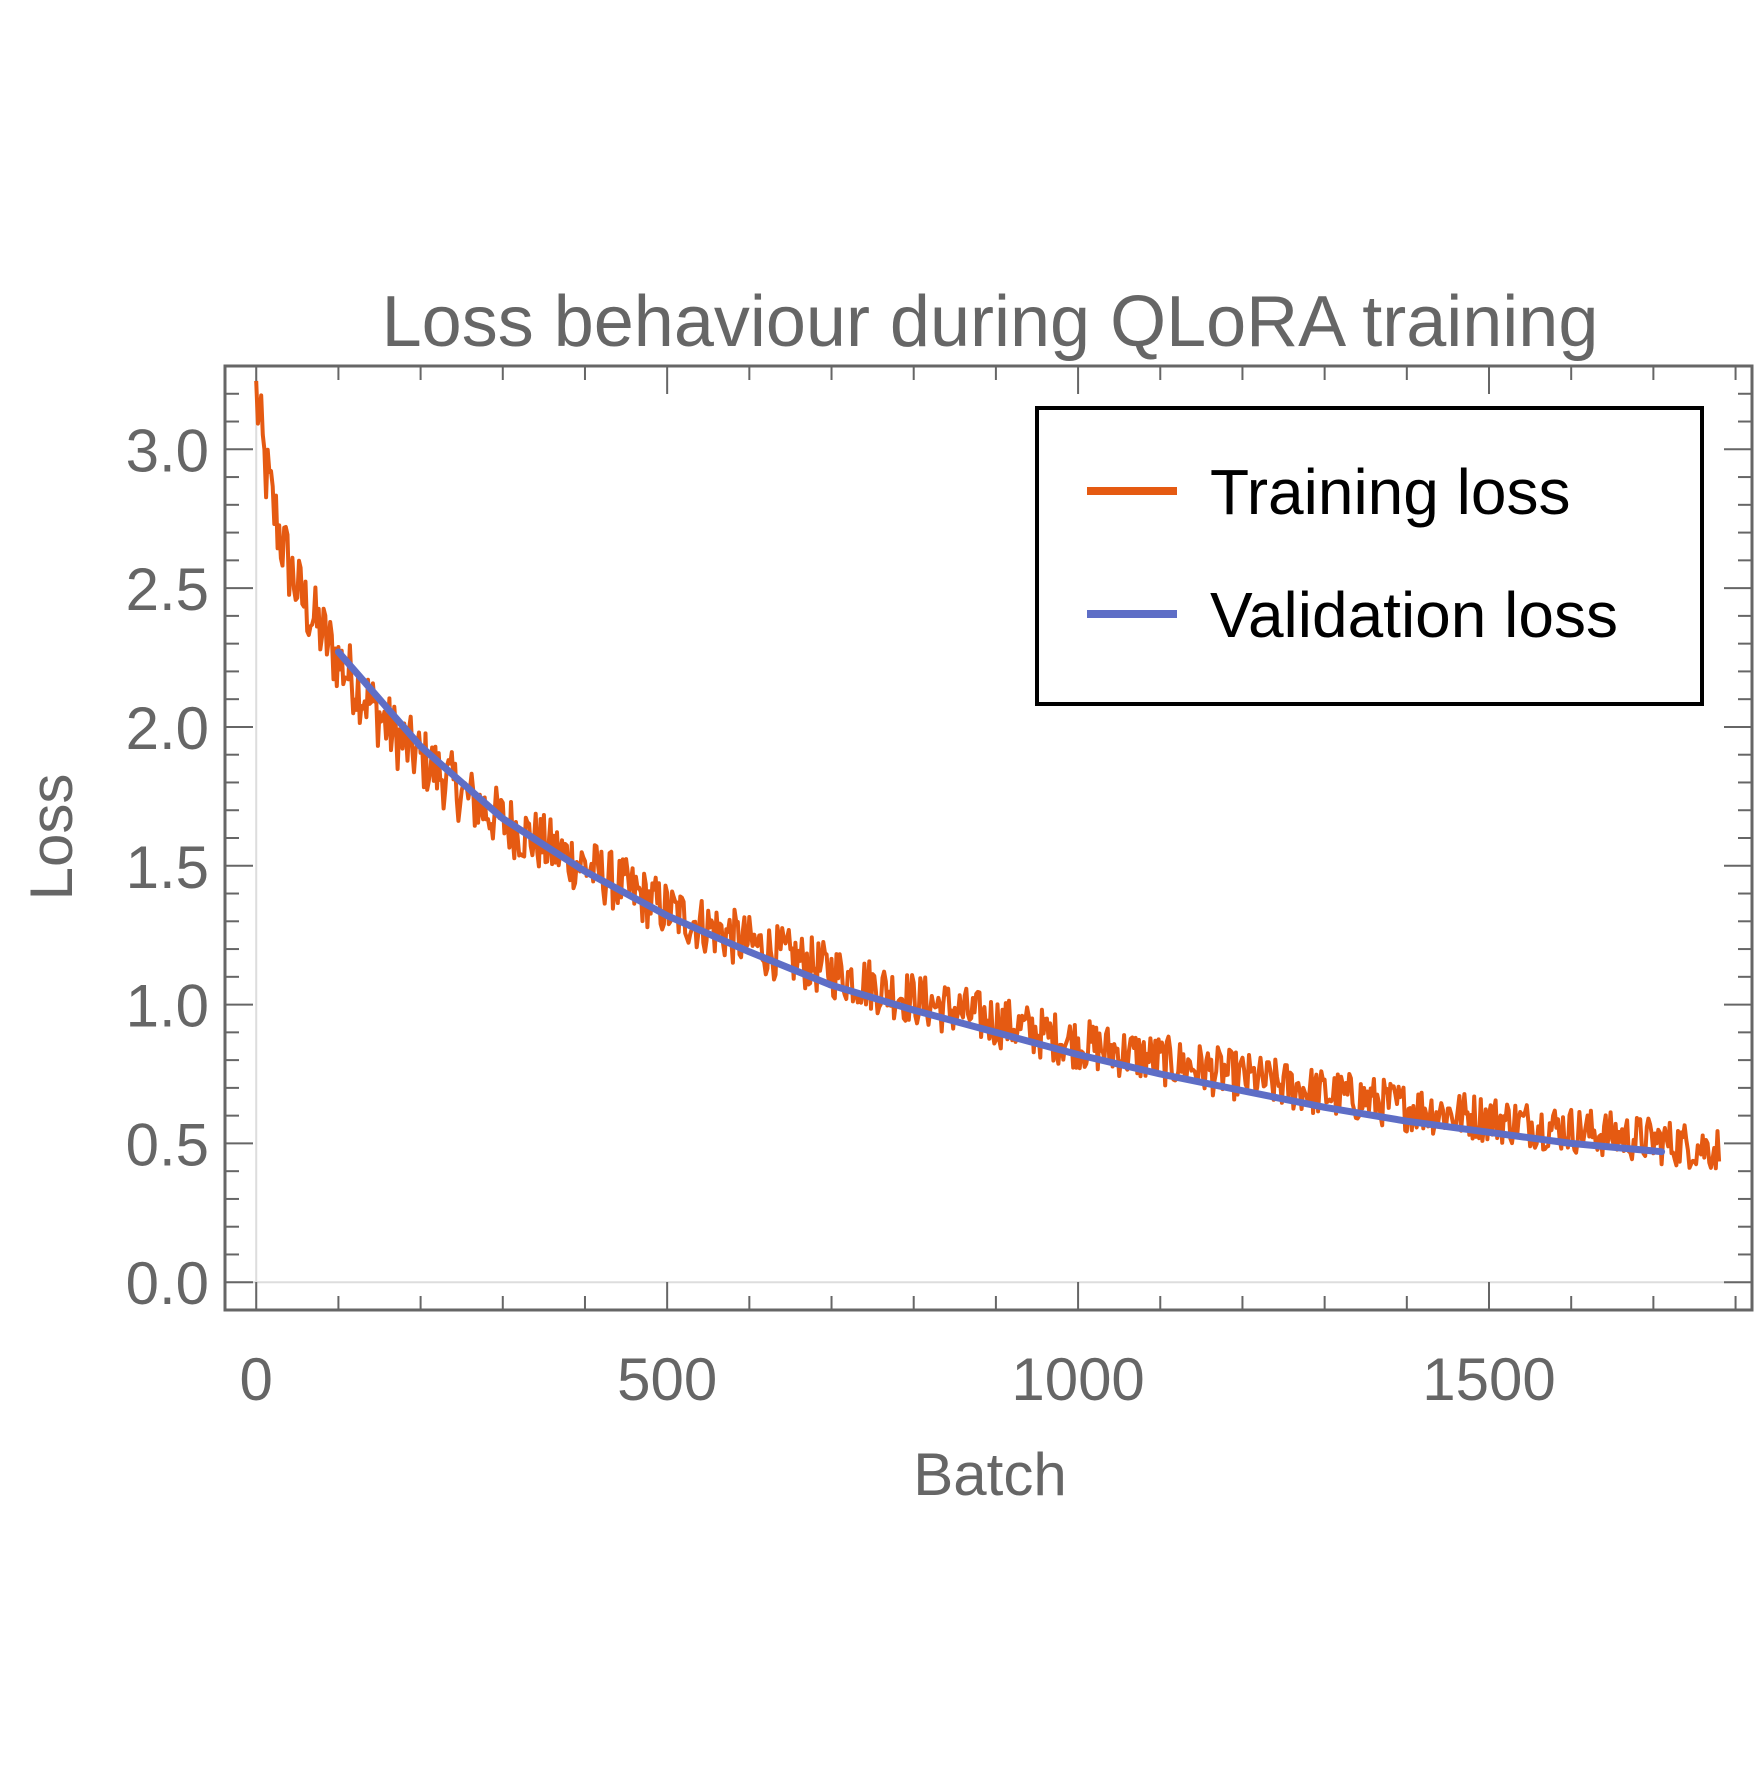 This screenshot has width=1762, height=1769. Describe the element at coordinates (667, 1379) in the screenshot. I see `x-tick-label: 500` at that location.